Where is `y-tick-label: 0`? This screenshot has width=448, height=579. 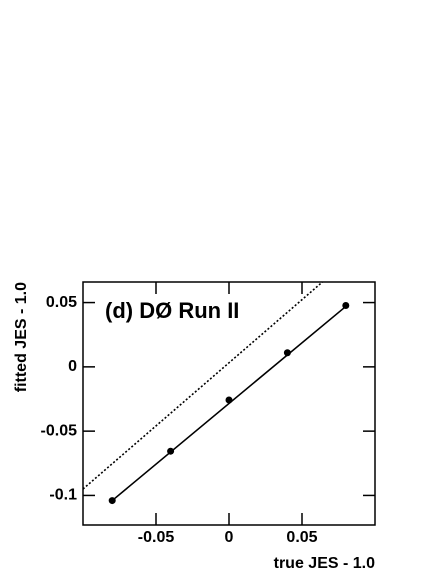
y-tick-label: 0 is located at coordinates (72, 366).